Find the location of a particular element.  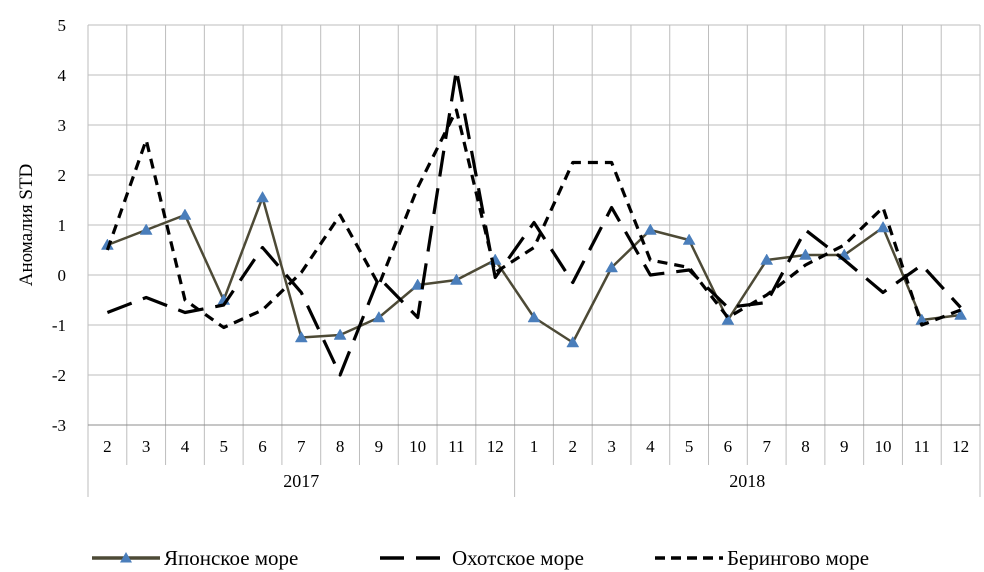

y-tick-label: 1 is located at coordinates (62, 225).